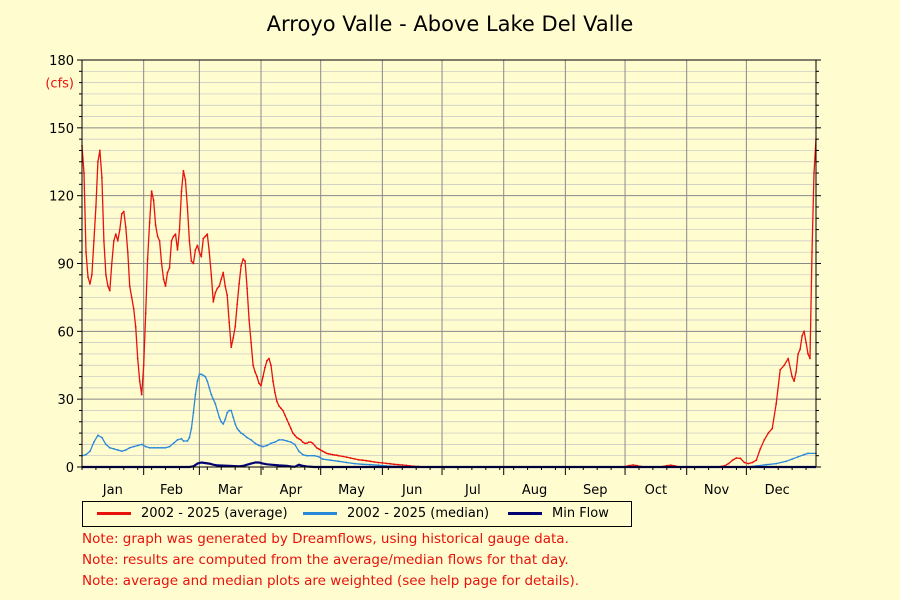 This screenshot has height=600, width=900. Describe the element at coordinates (418, 513) in the screenshot. I see `legend-label: 2002 - 2025 (median)` at that location.